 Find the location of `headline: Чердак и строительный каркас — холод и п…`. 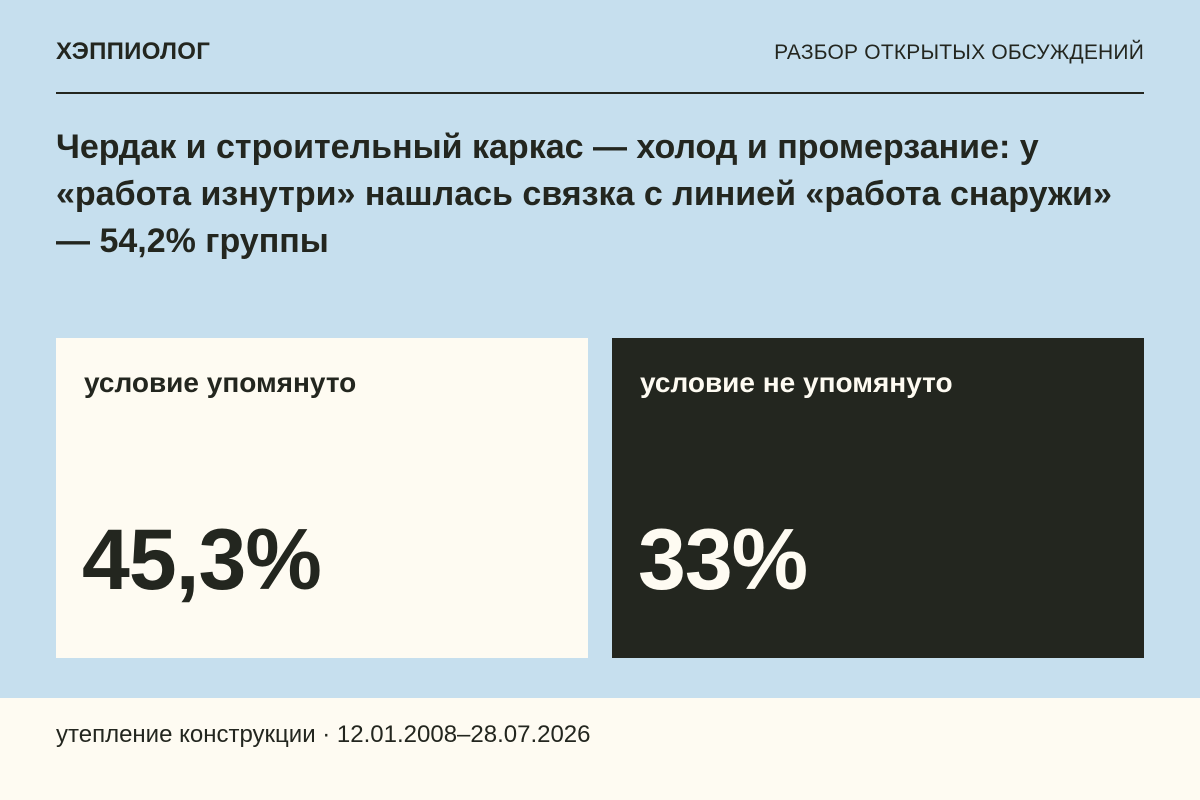

headline: Чердак и строительный каркас — холод и п… is located at coordinates (584, 194).